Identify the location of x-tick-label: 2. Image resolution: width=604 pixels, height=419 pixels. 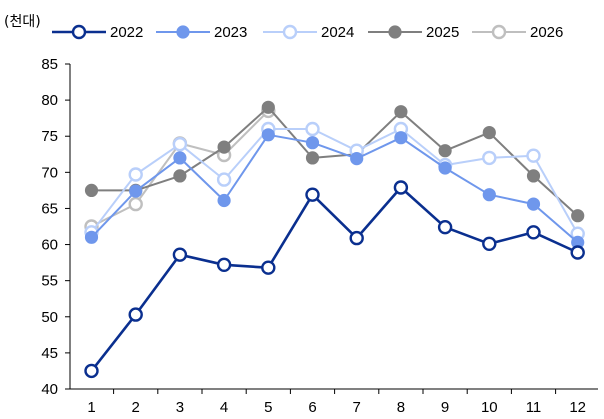
(136, 407).